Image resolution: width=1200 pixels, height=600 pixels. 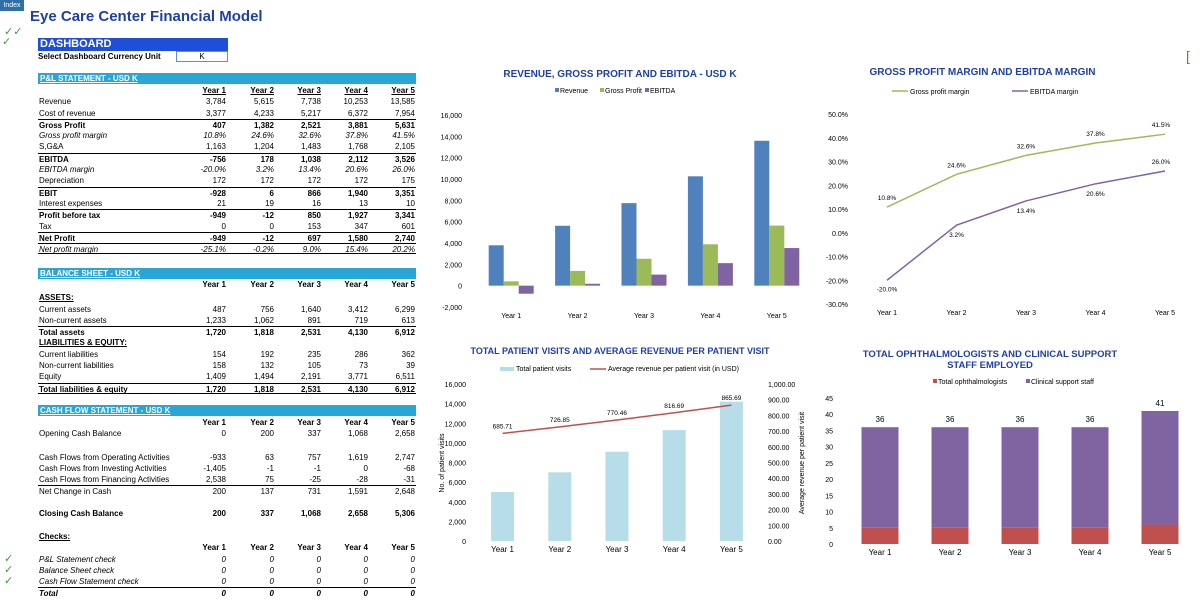 What do you see at coordinates (227, 169) in the screenshot?
I see `table-row: EBITDA margin -20.0% 3.2% 13.4% 20.6% 26.0%` at bounding box center [227, 169].